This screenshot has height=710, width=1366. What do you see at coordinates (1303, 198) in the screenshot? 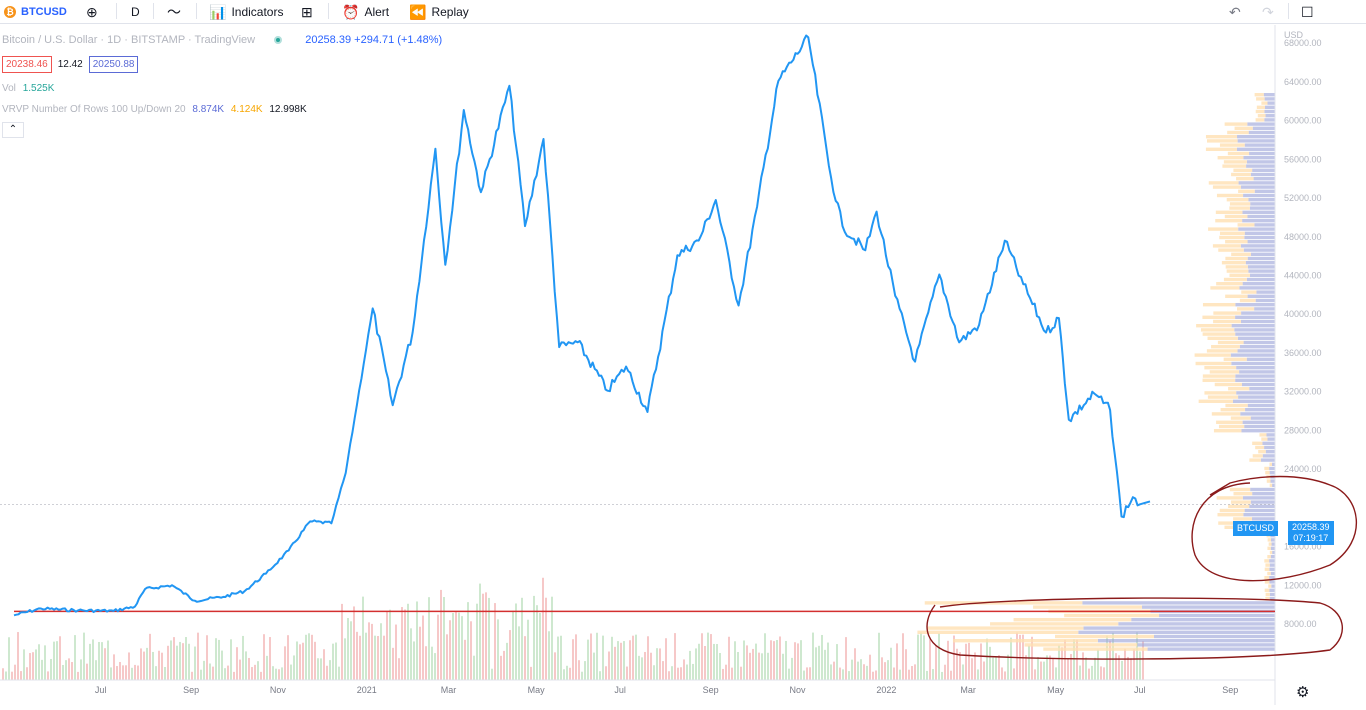
I see `price-tick-label: 52000.00` at bounding box center [1303, 198].